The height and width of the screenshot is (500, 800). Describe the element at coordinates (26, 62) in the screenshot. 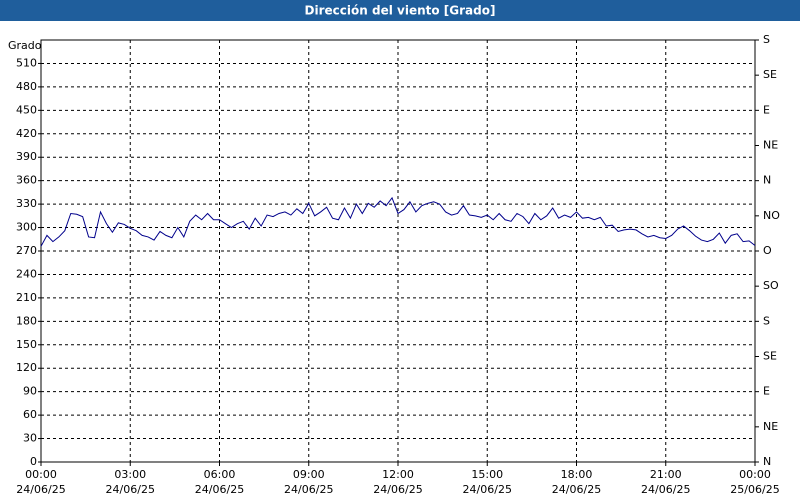

I see `y-tick-label: 510` at that location.